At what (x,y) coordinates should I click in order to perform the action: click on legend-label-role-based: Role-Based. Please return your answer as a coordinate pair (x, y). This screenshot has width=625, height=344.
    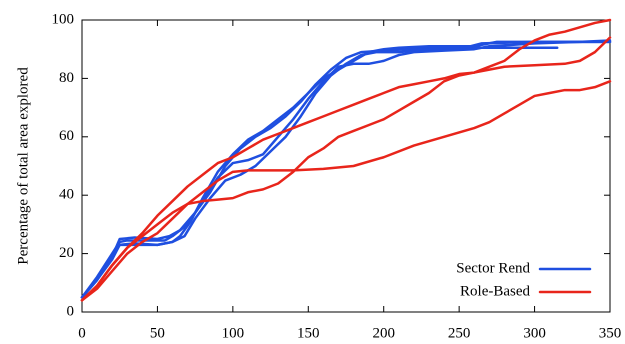
    Looking at the image, I should click on (495, 291).